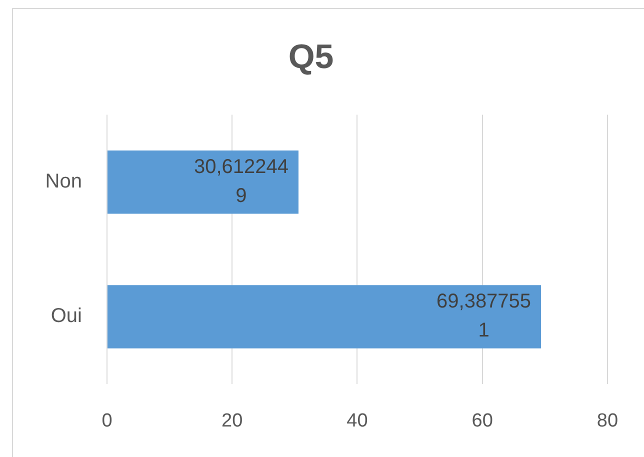  Describe the element at coordinates (607, 421) in the screenshot. I see `x-tick-label: 80` at that location.